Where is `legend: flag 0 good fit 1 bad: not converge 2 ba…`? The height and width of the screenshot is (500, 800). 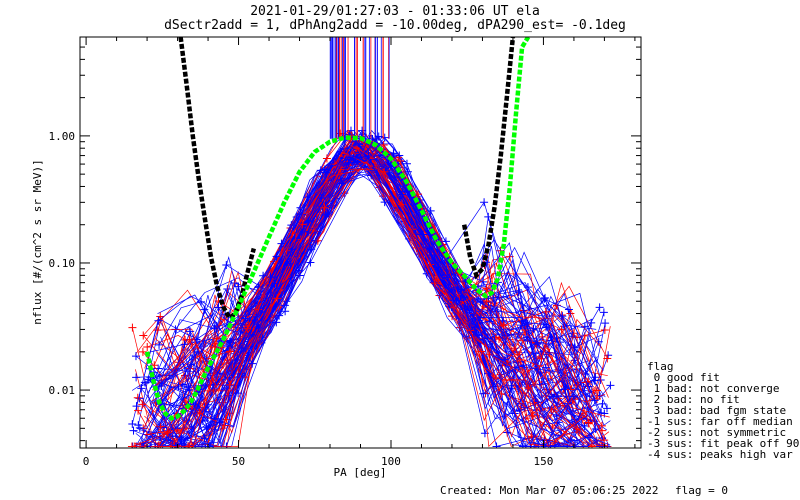 legend: flag 0 good fit 1 bad: not converge 2 ba… is located at coordinates (723, 410).